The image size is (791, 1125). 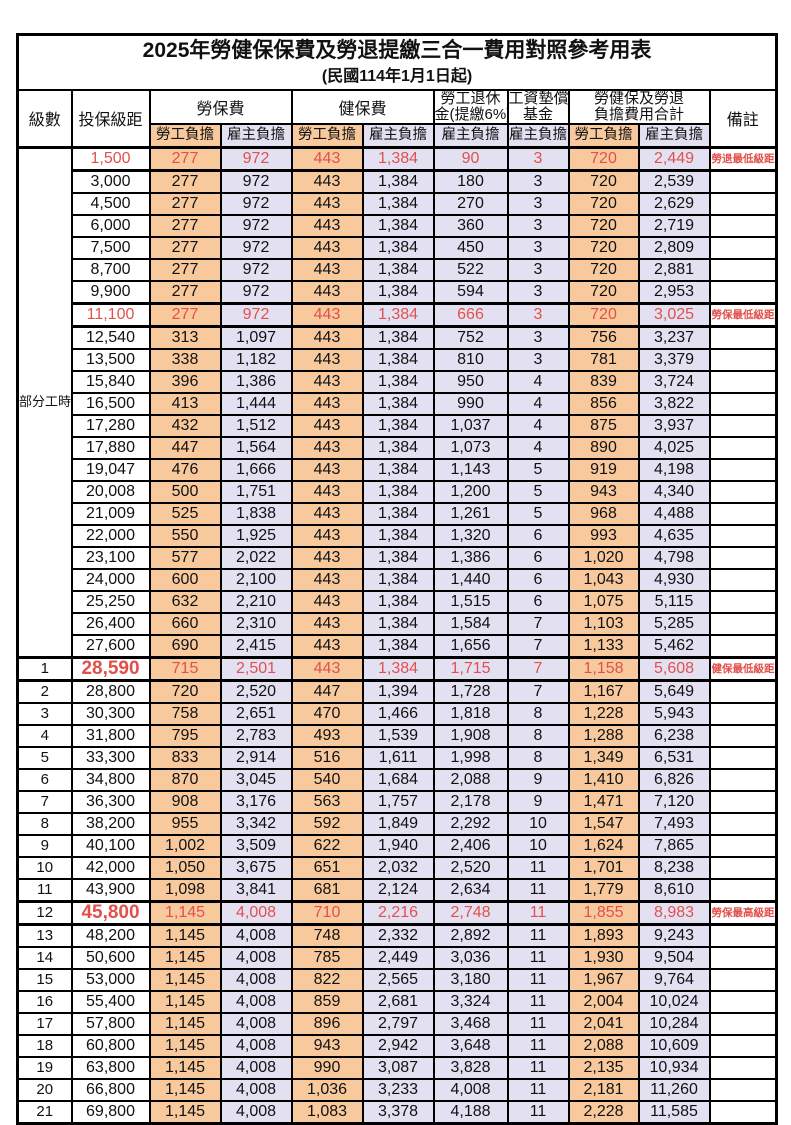 What do you see at coordinates (674, 135) in the screenshot?
I see `subheader-total-employer: 雇主負擔` at bounding box center [674, 135].